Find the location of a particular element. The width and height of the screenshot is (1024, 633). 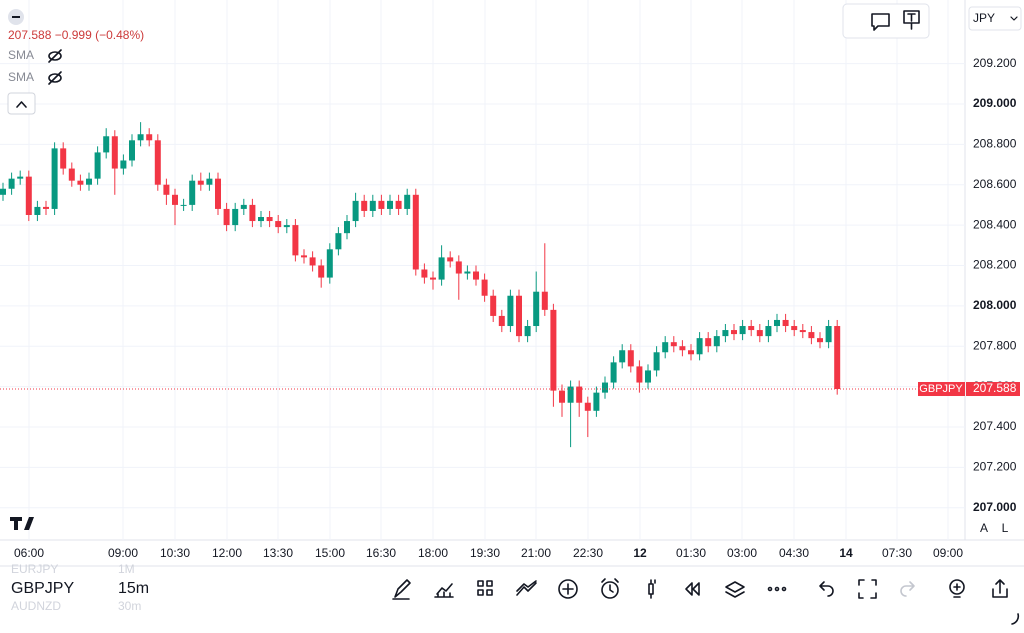

draw-icon is located at coordinates (401, 589).